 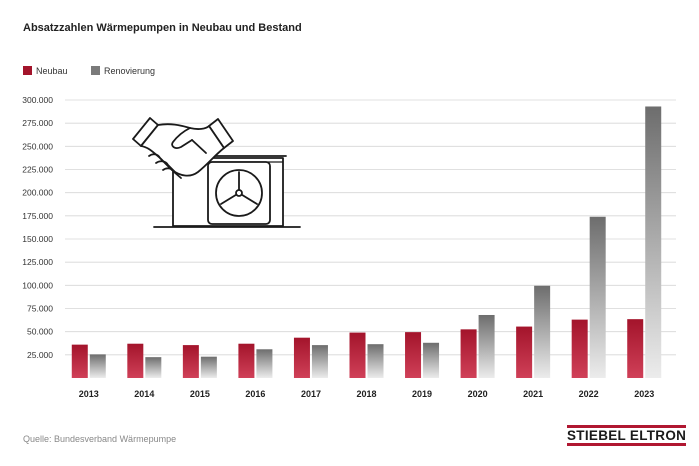 I want to click on handshake-heat-pump-icon, so click(x=216, y=172).